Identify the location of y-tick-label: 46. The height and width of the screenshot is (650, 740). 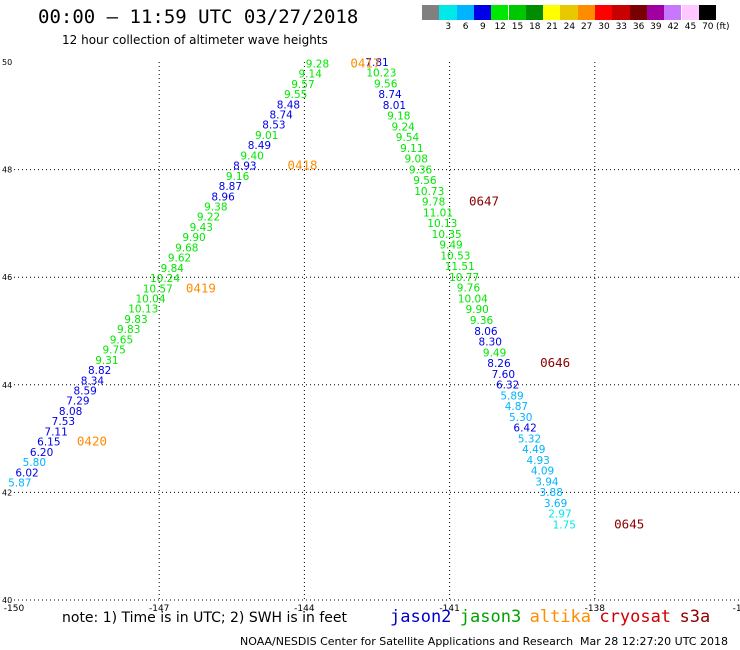
(7, 277).